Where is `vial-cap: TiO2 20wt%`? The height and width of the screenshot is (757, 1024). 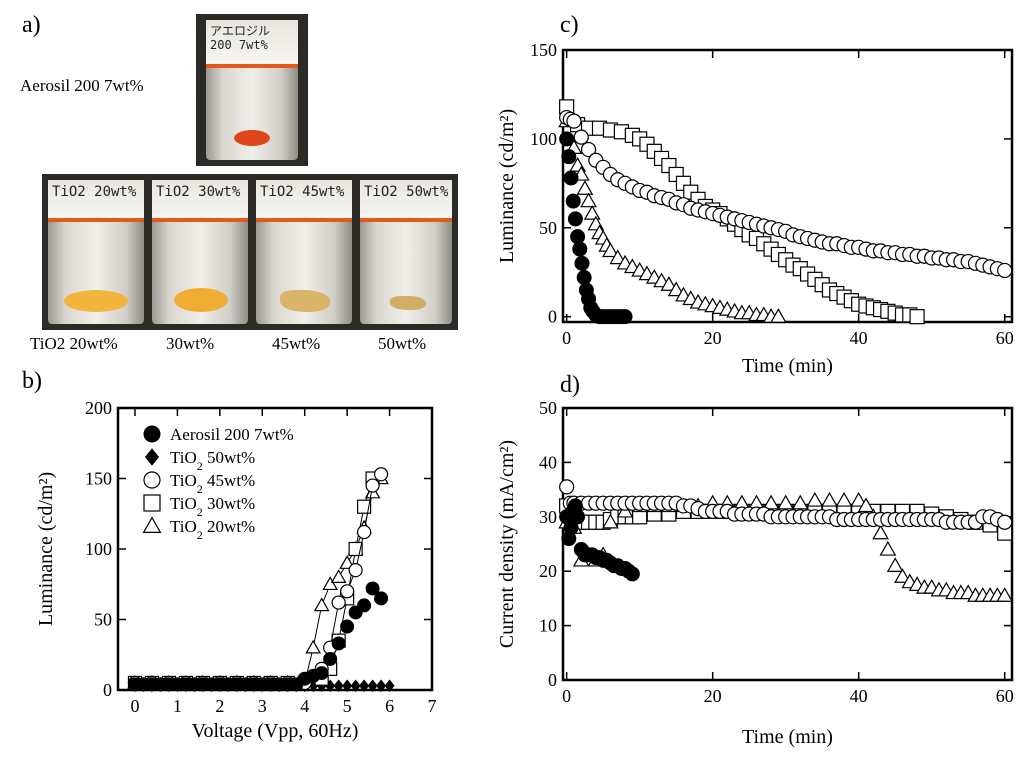 vial-cap: TiO2 20wt% is located at coordinates (96, 201).